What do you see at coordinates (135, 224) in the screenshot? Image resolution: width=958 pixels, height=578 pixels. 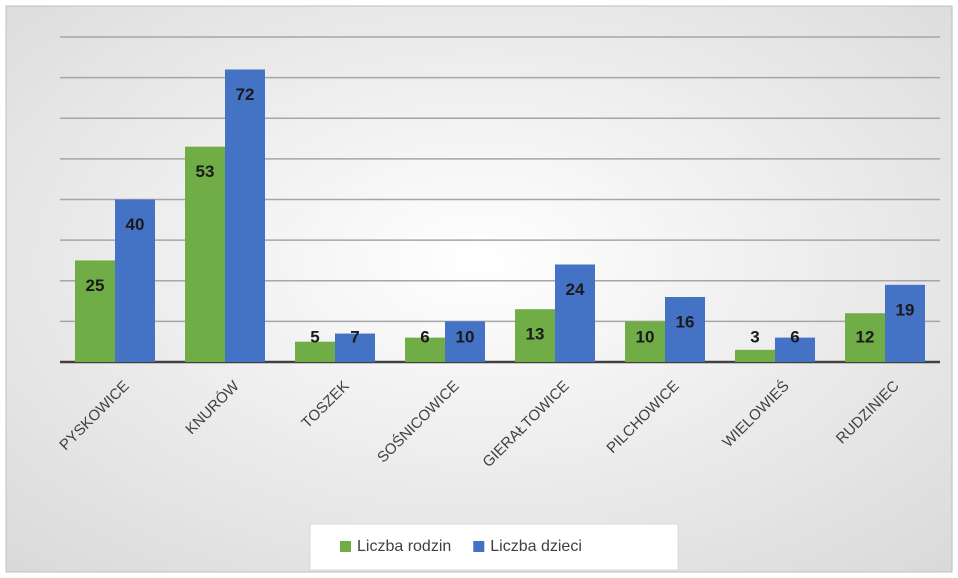 I see `data-label: 40` at bounding box center [135, 224].